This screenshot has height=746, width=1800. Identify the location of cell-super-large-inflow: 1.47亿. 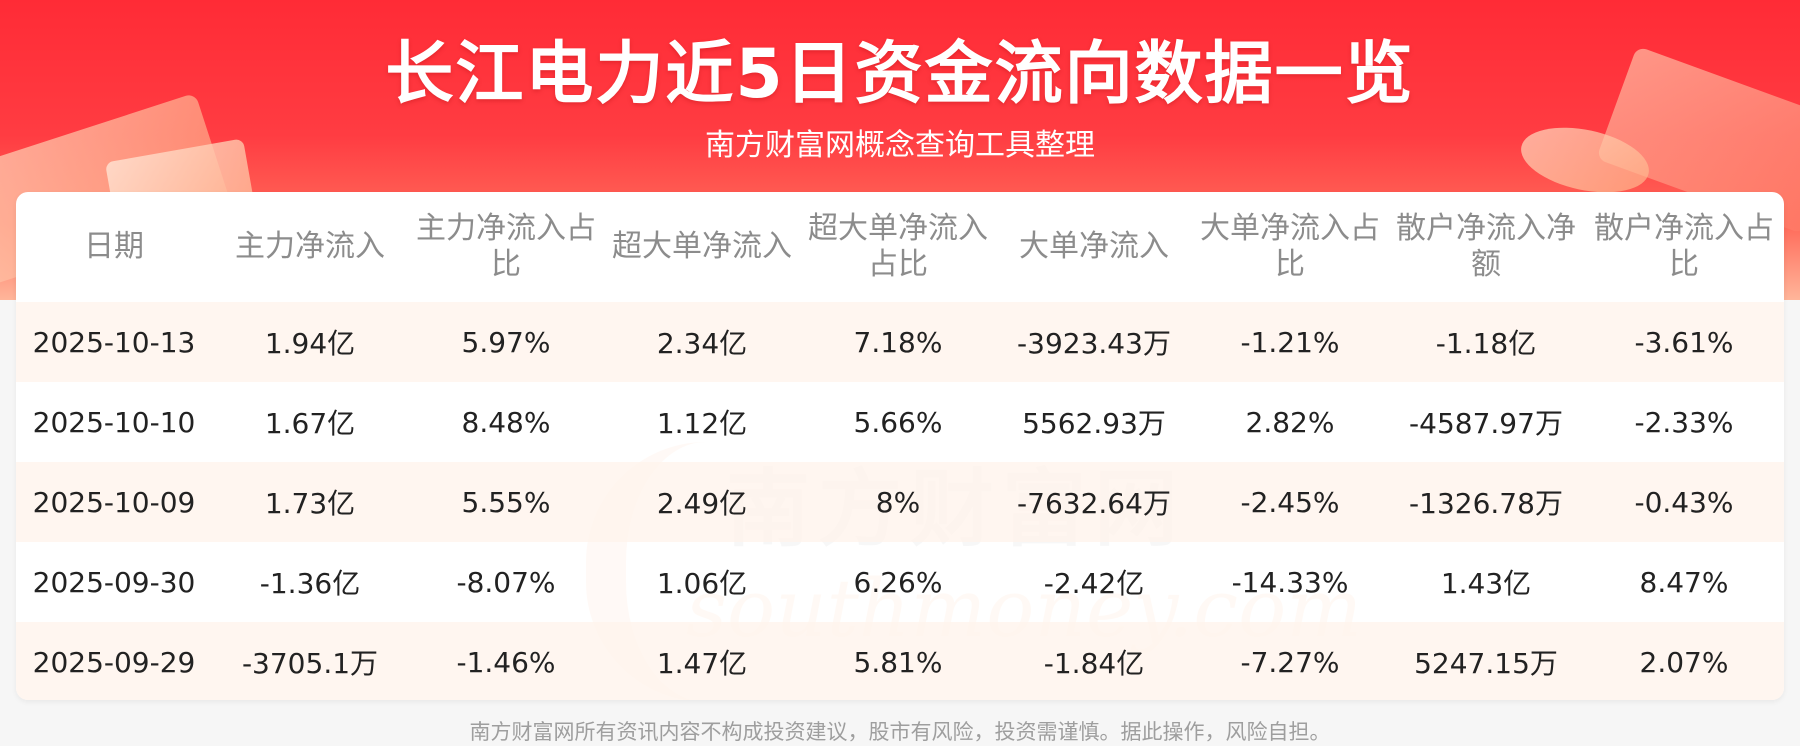
(702, 661).